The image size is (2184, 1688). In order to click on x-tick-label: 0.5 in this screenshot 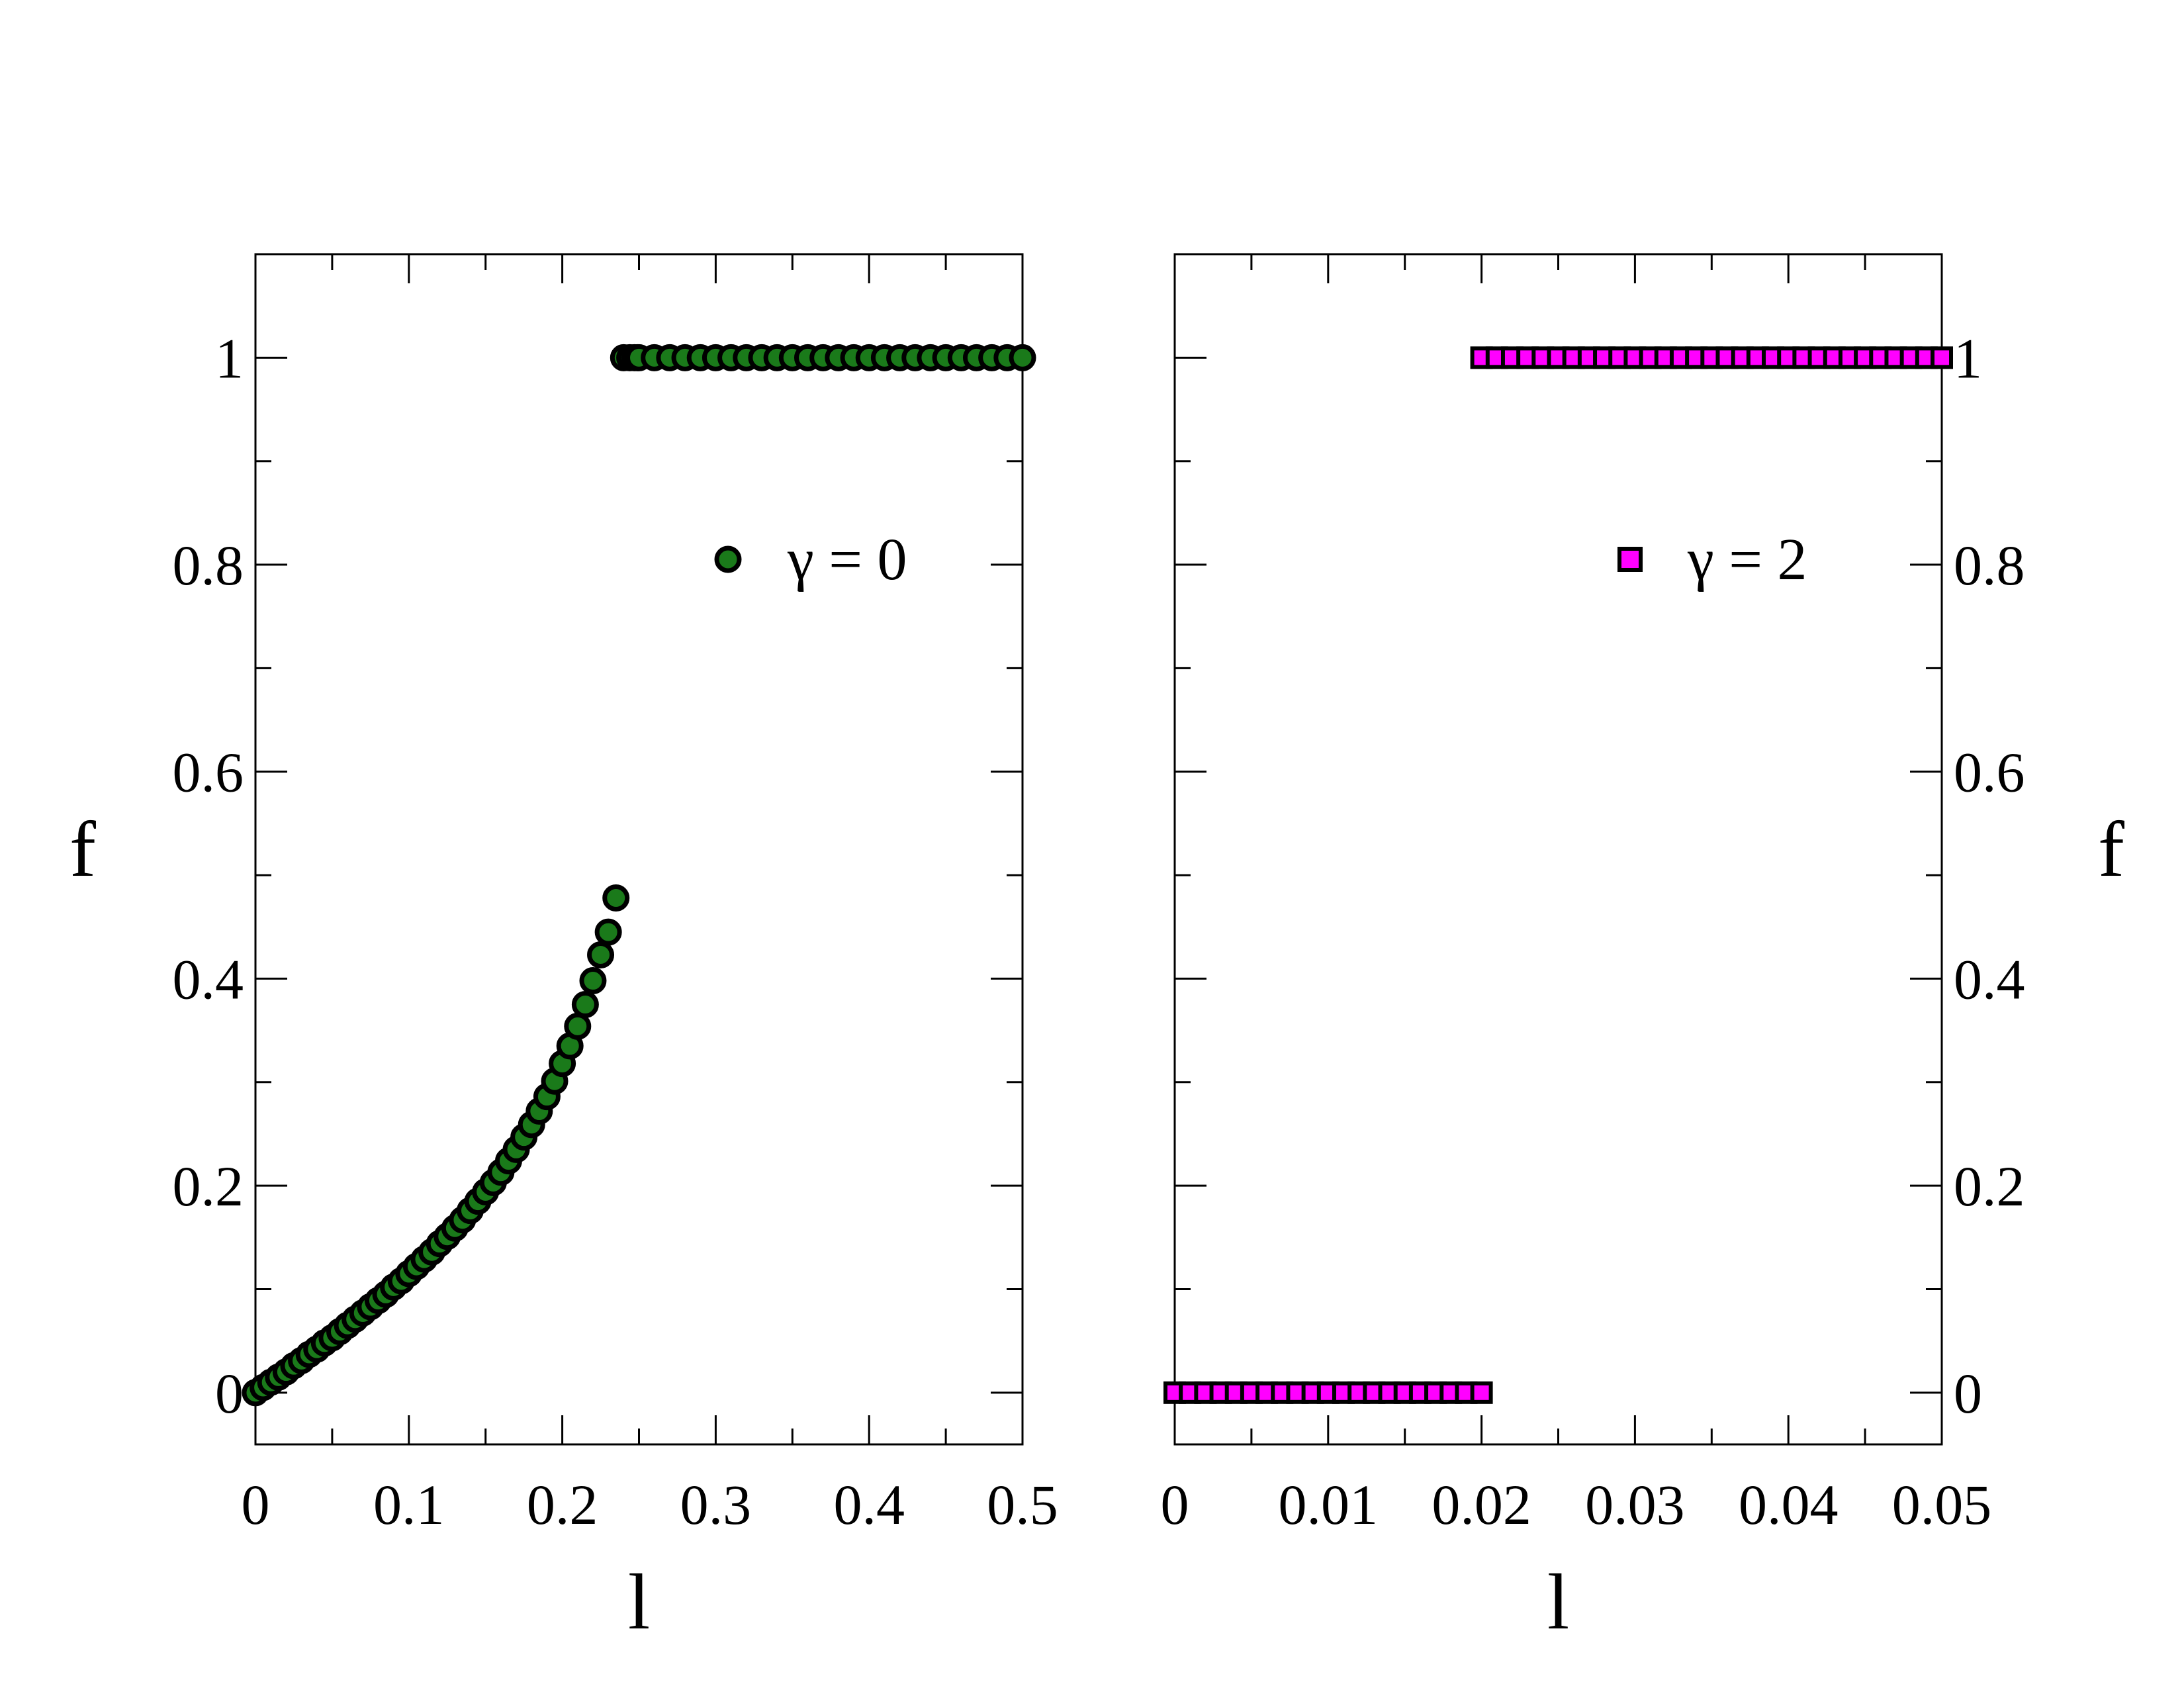, I will do `click(1022, 1504)`.